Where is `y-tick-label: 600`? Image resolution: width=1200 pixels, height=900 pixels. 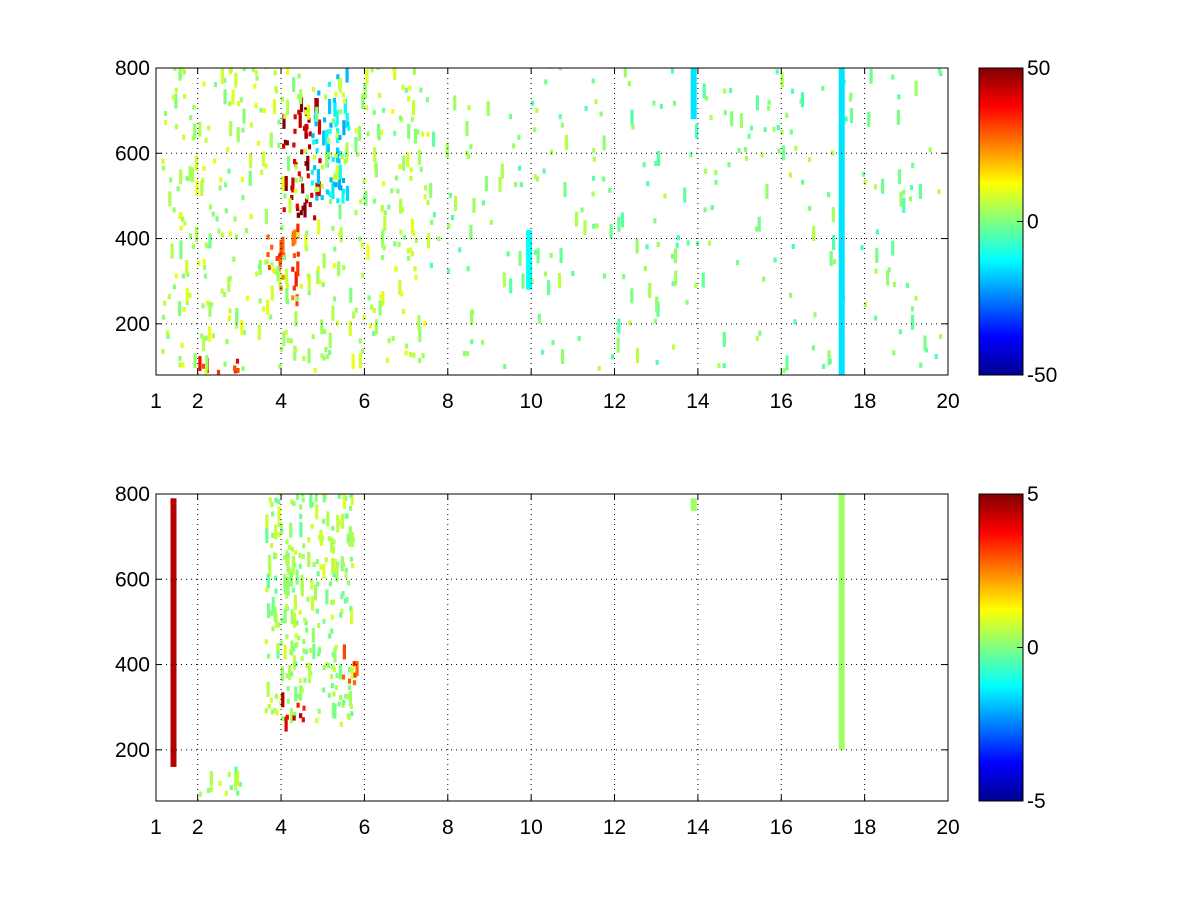
y-tick-label: 600 is located at coordinates (132, 579).